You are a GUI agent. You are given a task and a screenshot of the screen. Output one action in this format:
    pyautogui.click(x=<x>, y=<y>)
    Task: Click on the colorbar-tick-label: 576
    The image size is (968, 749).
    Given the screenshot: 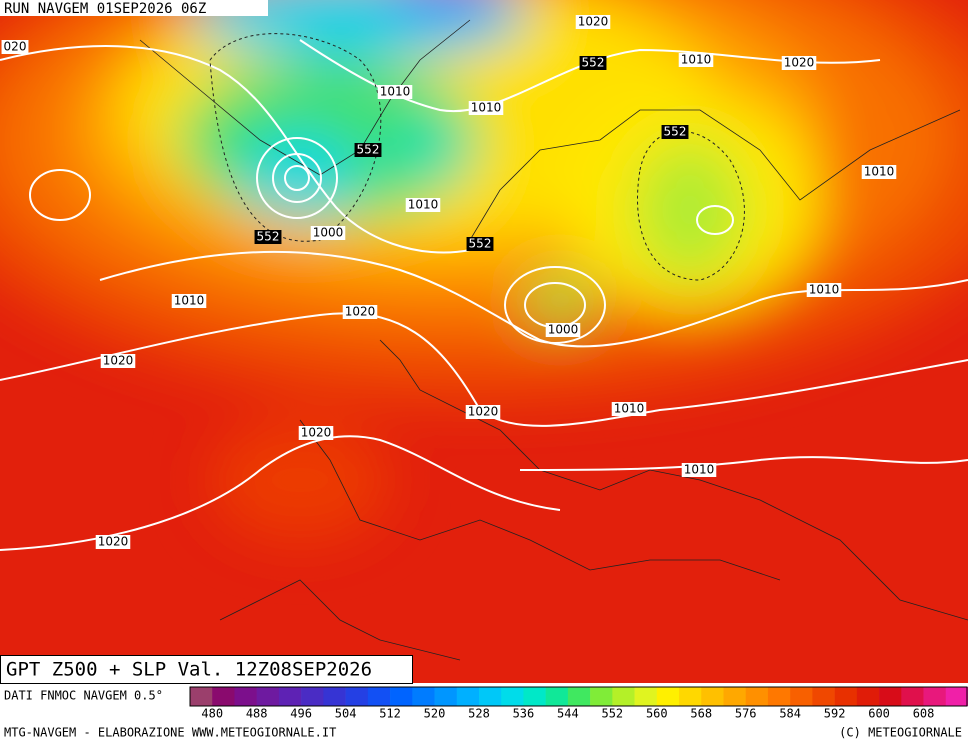 What is the action you would take?
    pyautogui.click(x=746, y=714)
    